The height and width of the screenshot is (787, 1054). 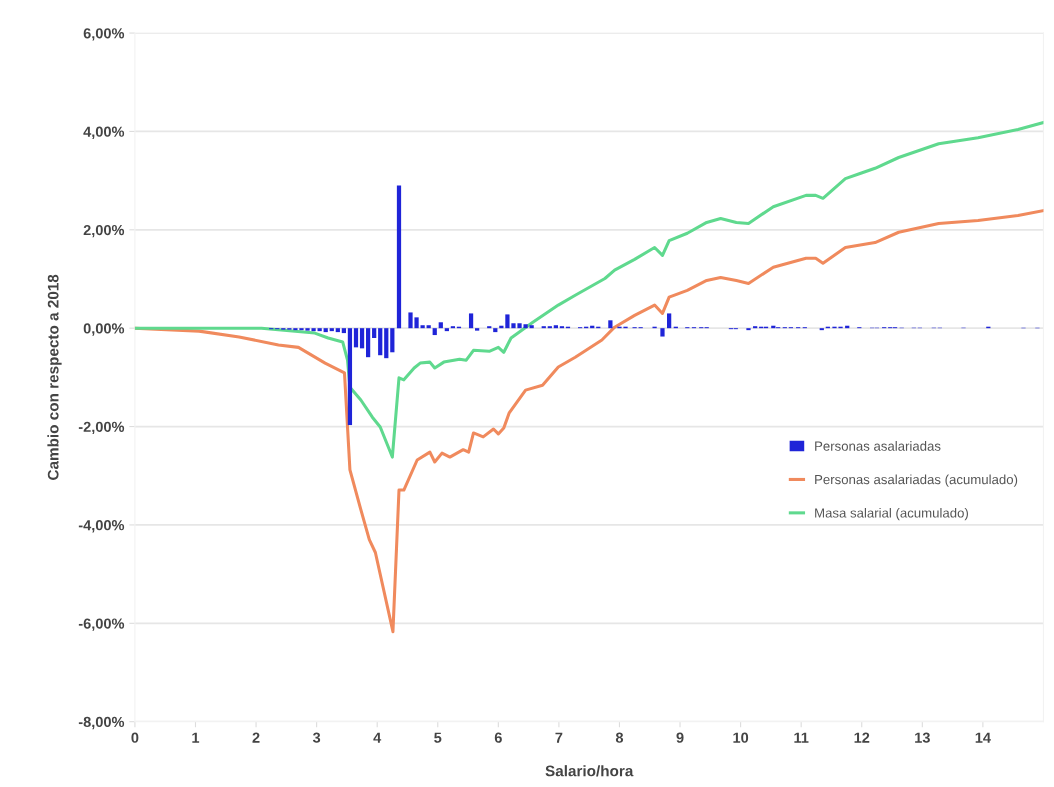 I want to click on legend-label: Masa salarial (acumulado), so click(x=891, y=514).